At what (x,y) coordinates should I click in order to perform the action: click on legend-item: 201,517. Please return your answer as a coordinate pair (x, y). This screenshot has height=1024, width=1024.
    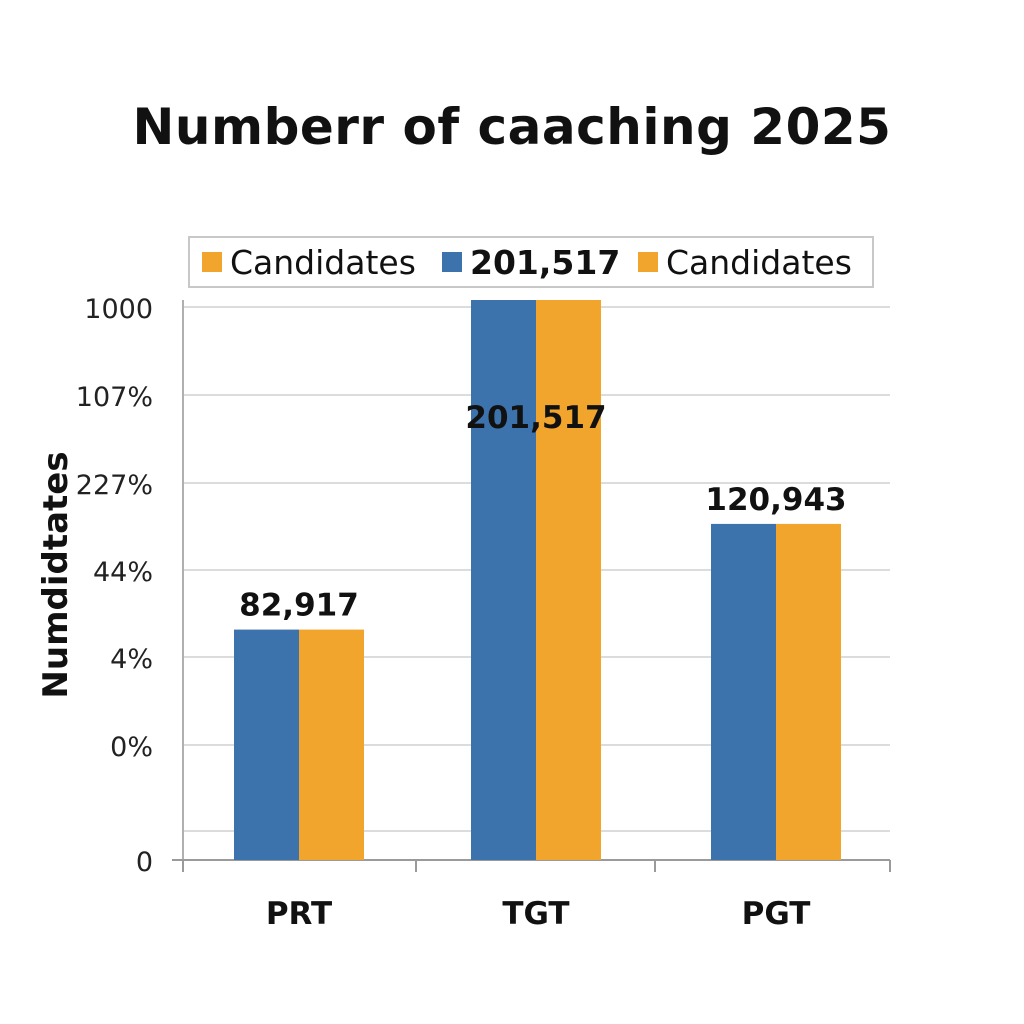
    Looking at the image, I should click on (531, 262).